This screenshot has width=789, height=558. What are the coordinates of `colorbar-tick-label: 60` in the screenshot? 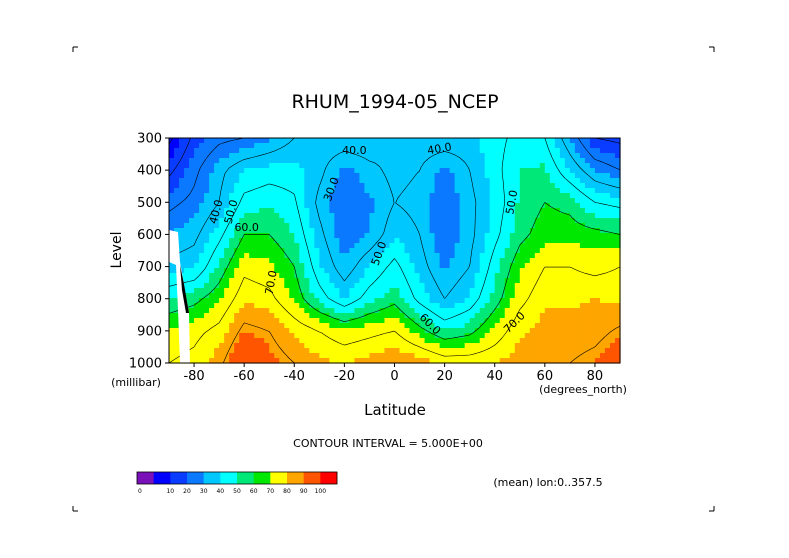 It's located at (254, 491).